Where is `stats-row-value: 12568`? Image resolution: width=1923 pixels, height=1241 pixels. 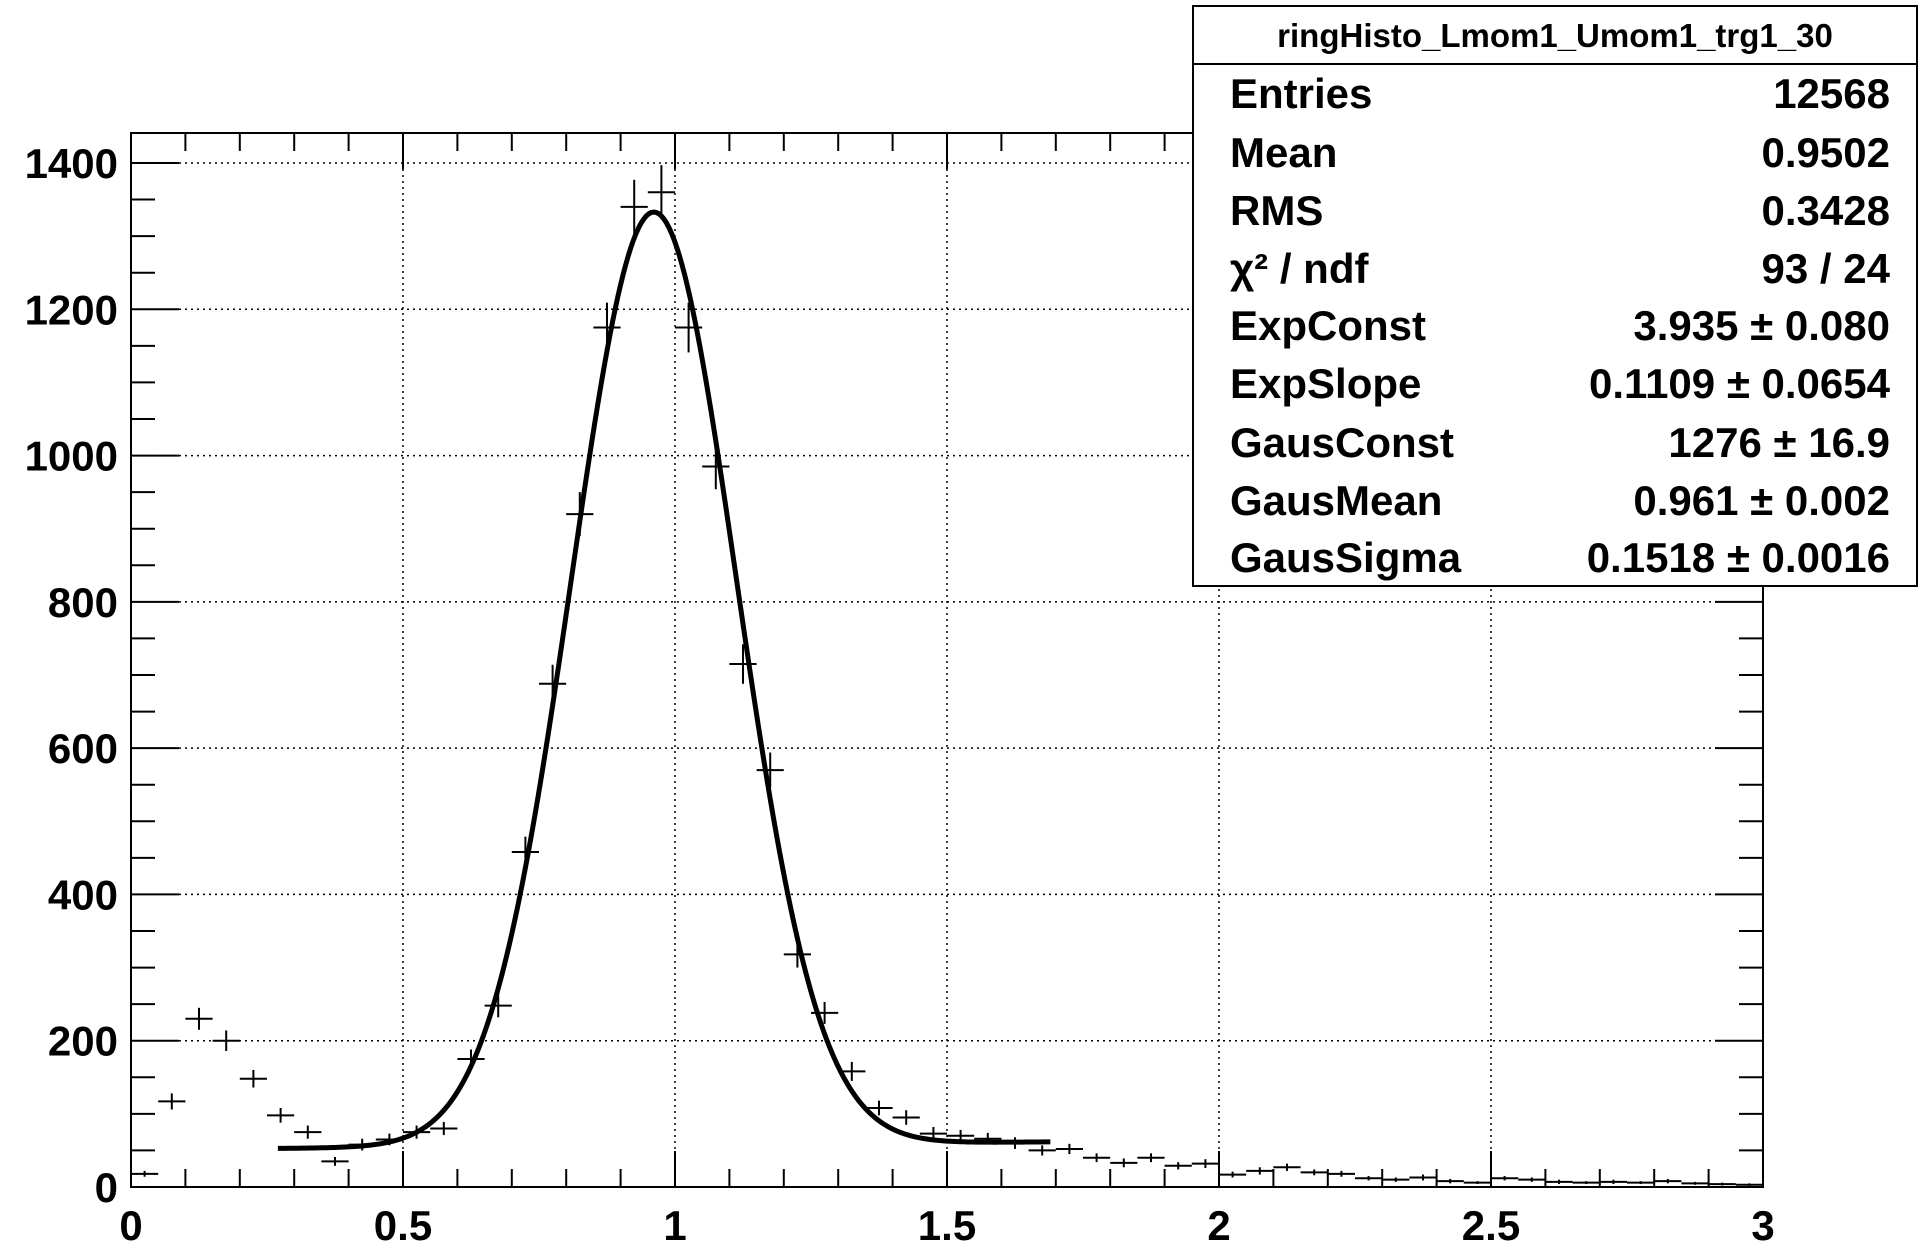 stats-row-value: 12568 is located at coordinates (1831, 93).